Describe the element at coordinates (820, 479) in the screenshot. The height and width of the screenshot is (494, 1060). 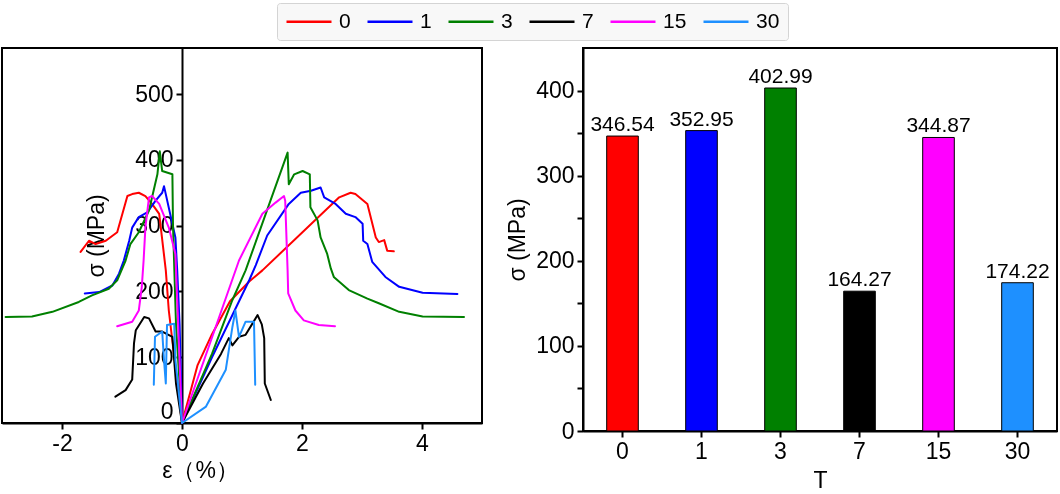
I see `x-axis-title: T` at that location.